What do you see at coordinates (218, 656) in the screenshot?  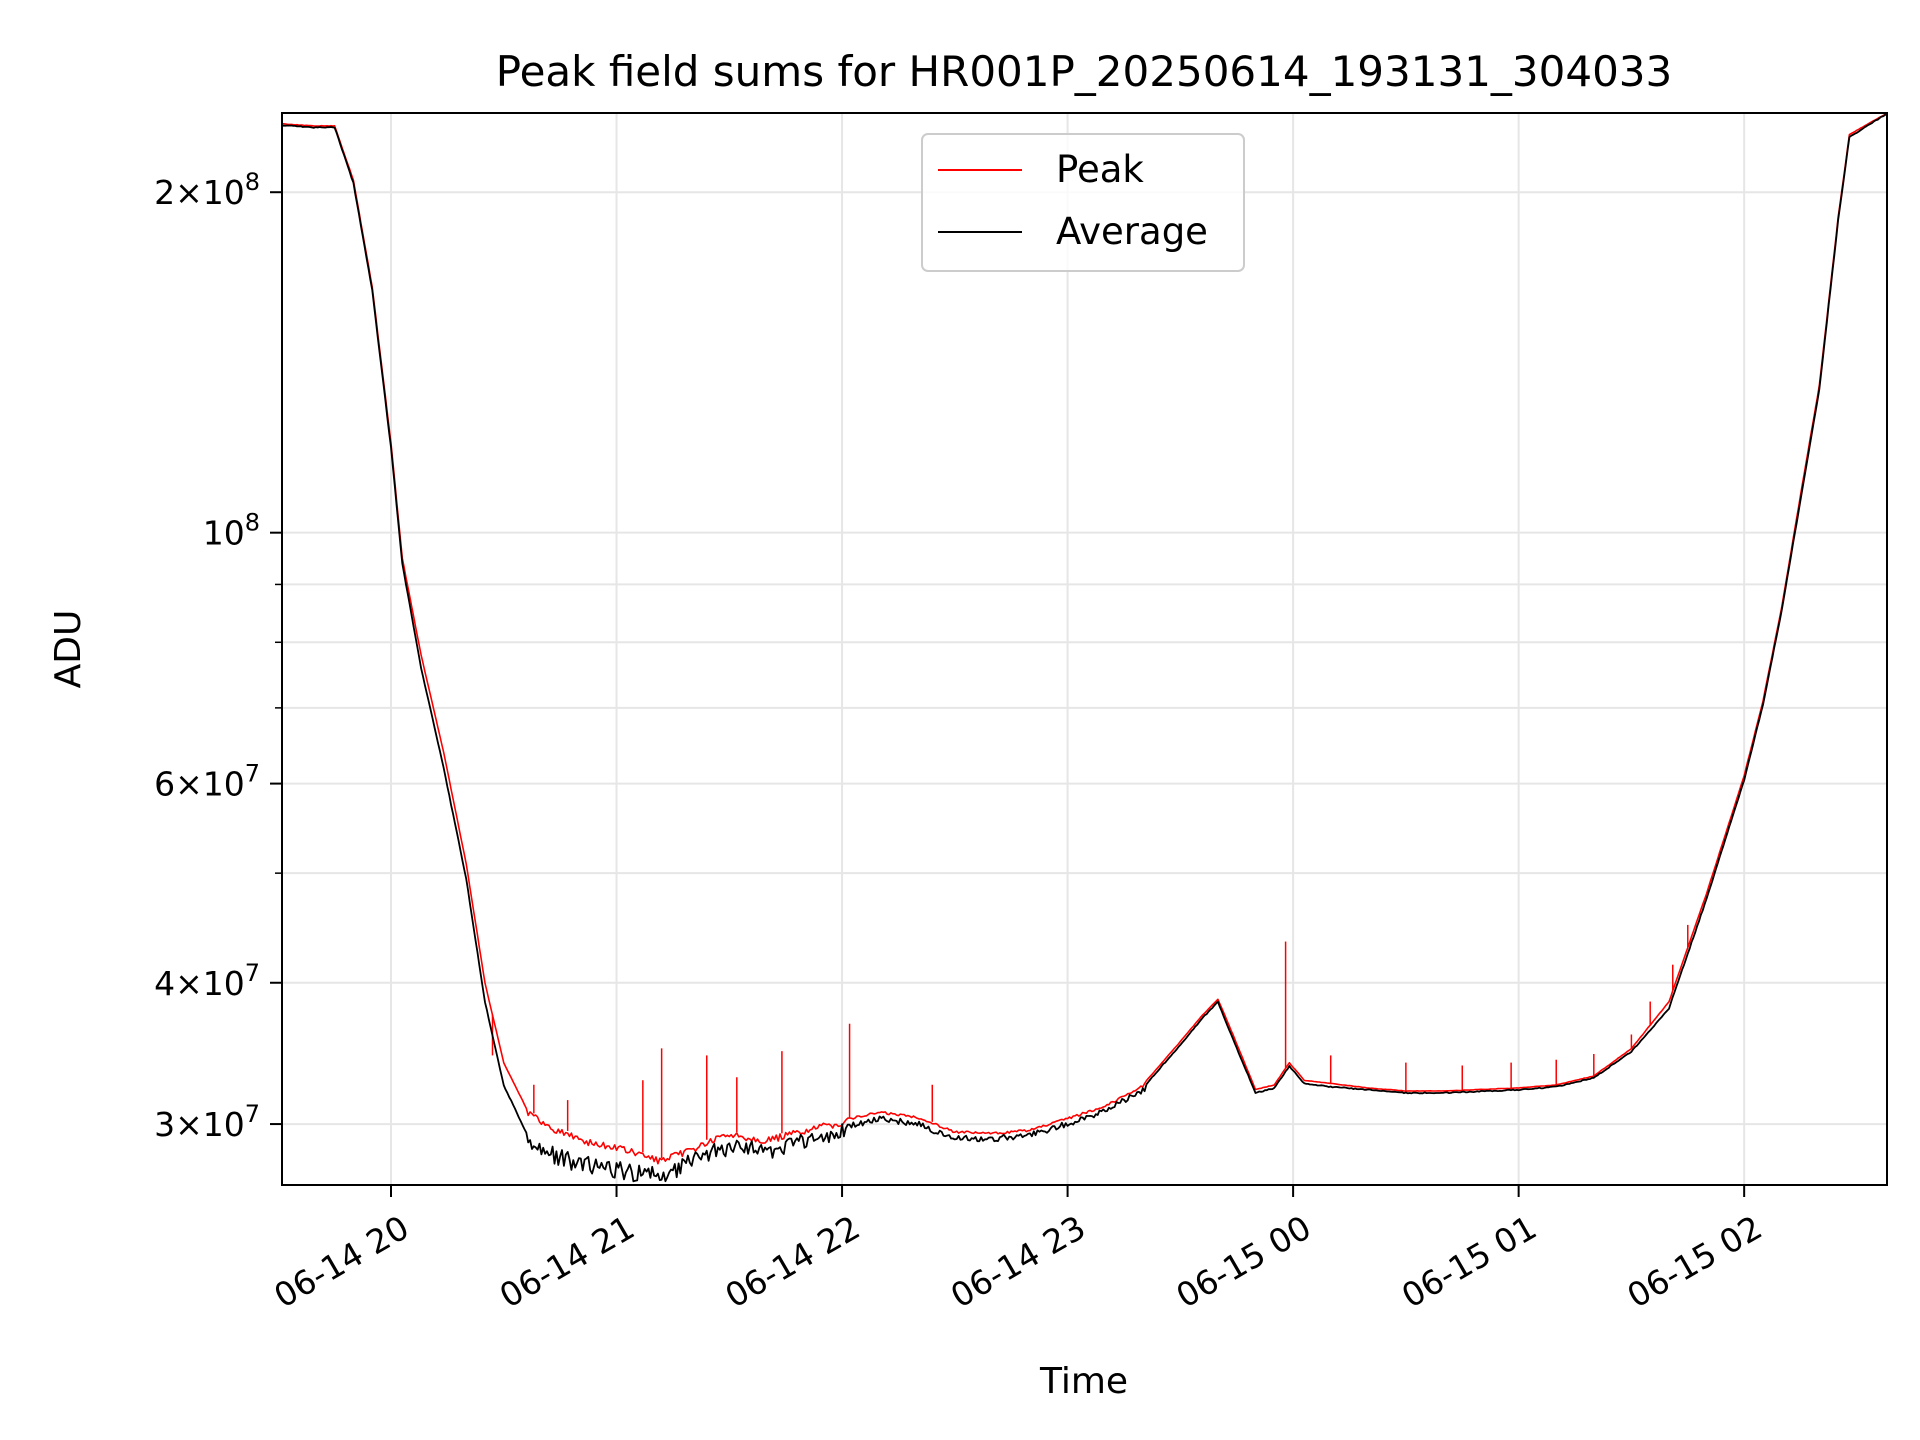 I see `y-axis: 3×107 4×107 6×107 108 2×108` at bounding box center [218, 656].